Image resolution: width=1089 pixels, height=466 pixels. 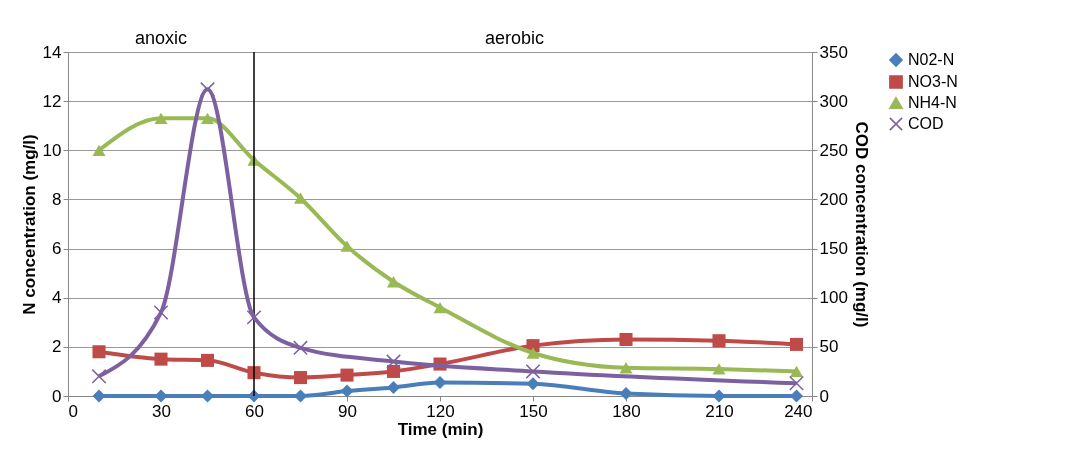 What do you see at coordinates (254, 411) in the screenshot?
I see `x-tick-label: 60` at bounding box center [254, 411].